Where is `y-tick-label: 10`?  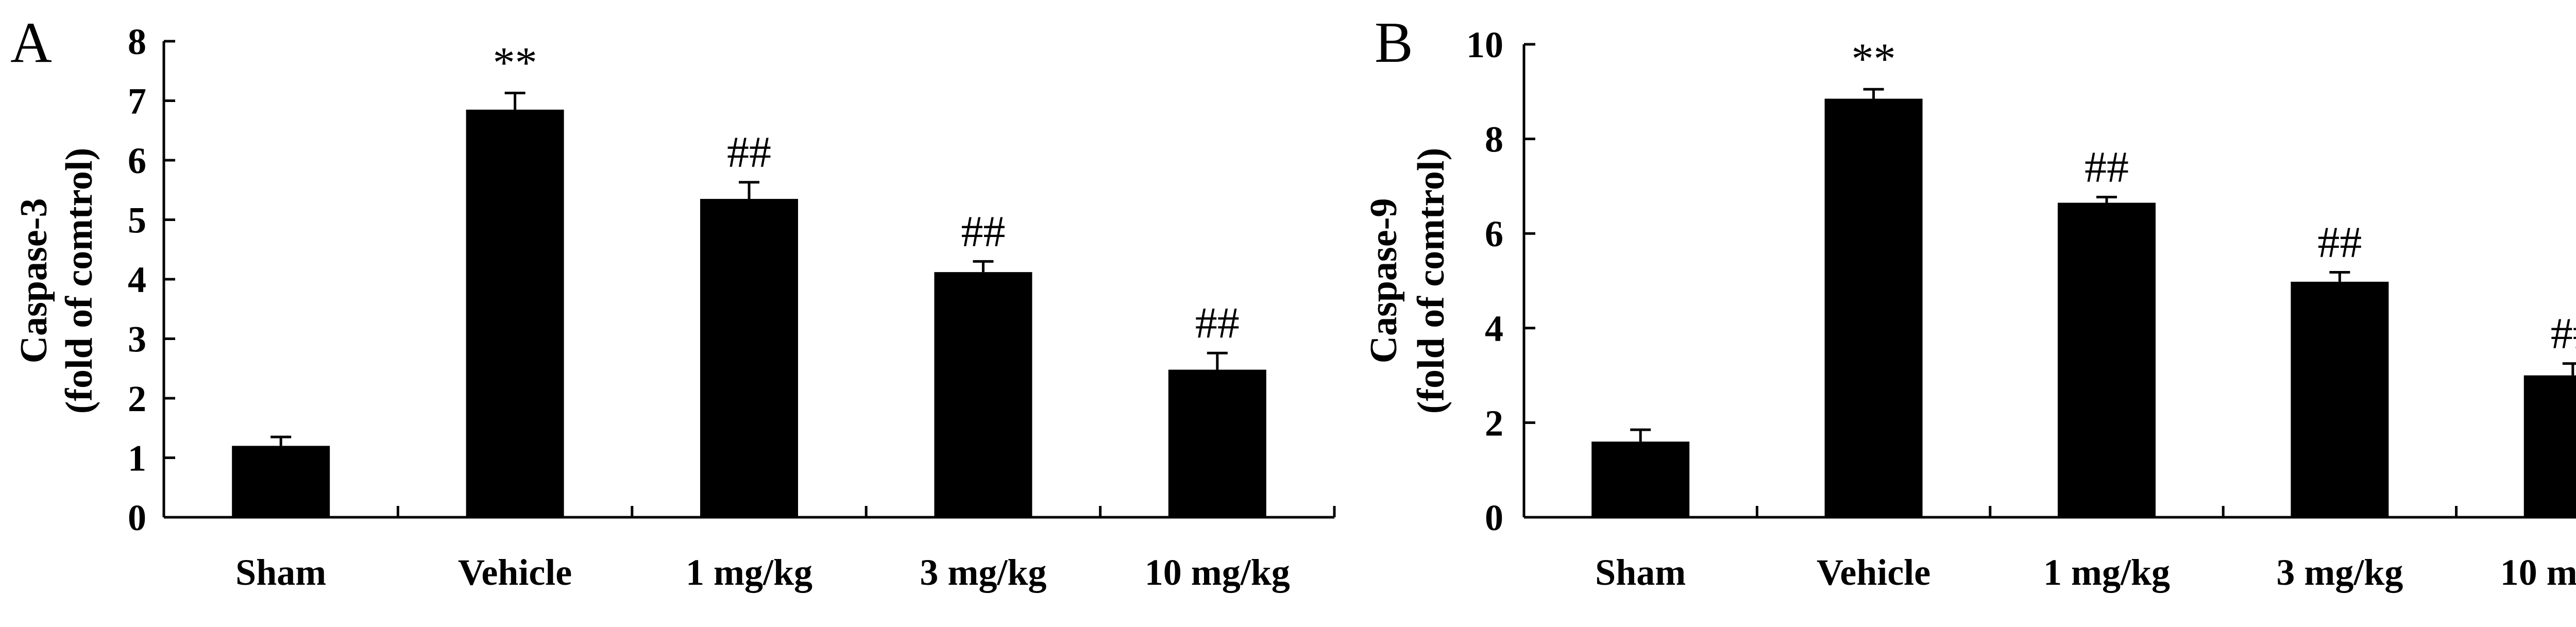 y-tick-label: 10 is located at coordinates (1484, 45).